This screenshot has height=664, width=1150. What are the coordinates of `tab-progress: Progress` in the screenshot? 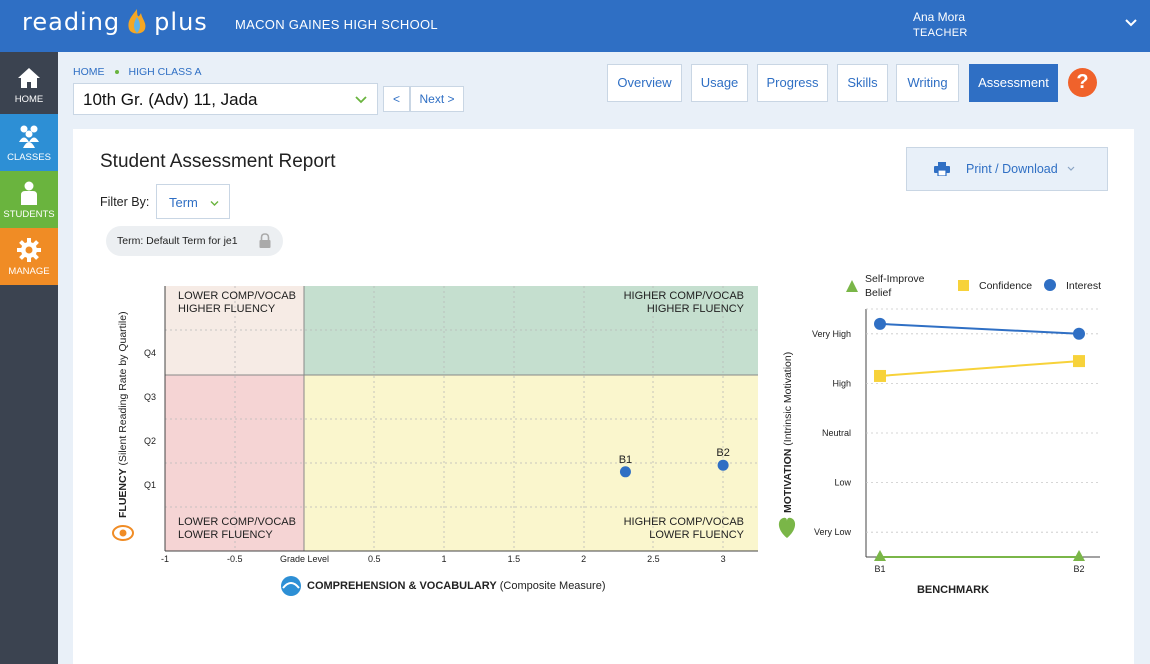 It's located at (792, 83).